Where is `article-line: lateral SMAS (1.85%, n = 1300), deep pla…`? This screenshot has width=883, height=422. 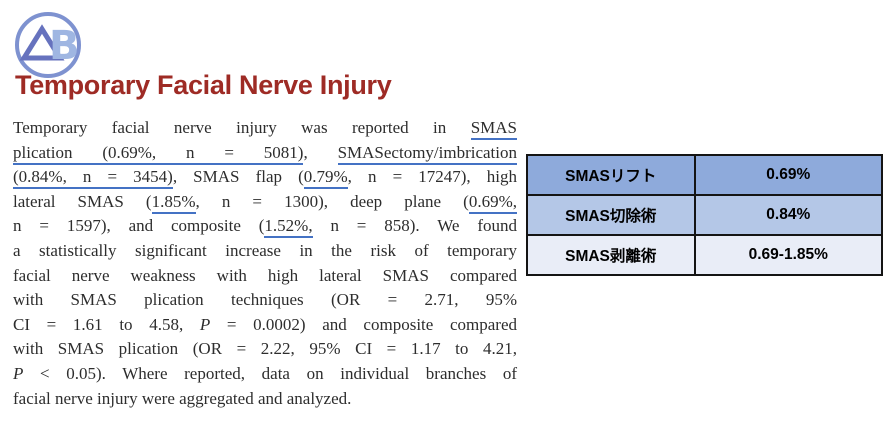
article-line: lateral SMAS (1.85%, n = 1300), deep pla… is located at coordinates (265, 202).